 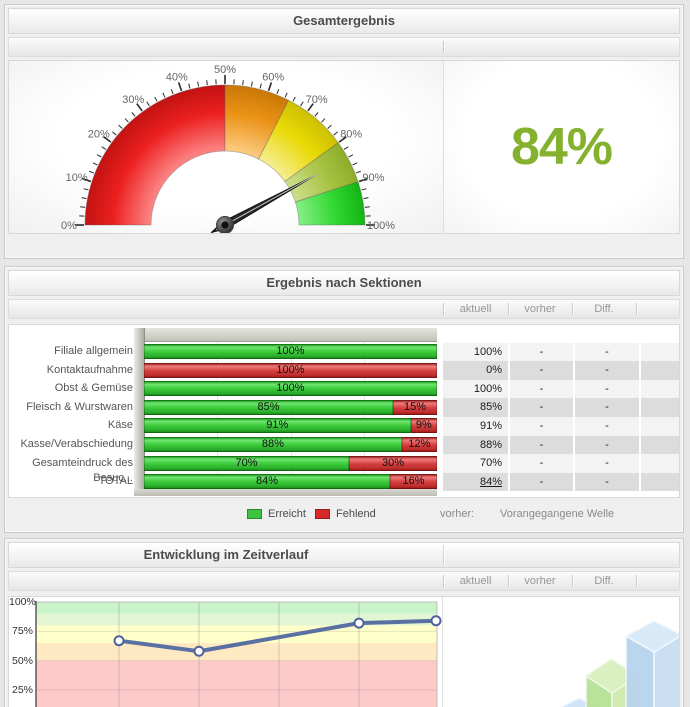 I want to click on gauge-hub-center, so click(x=225, y=225).